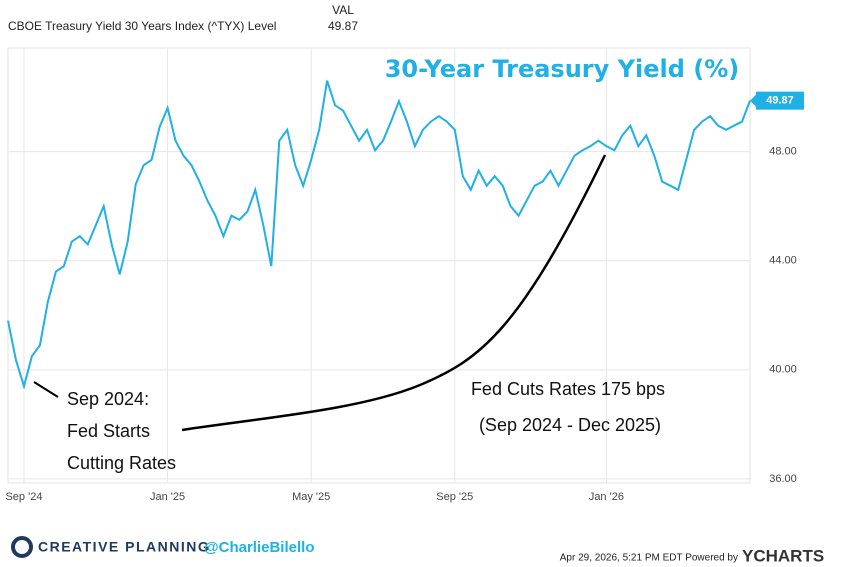 The height and width of the screenshot is (567, 842). Describe the element at coordinates (343, 26) in the screenshot. I see `header-value: 49.87` at that location.